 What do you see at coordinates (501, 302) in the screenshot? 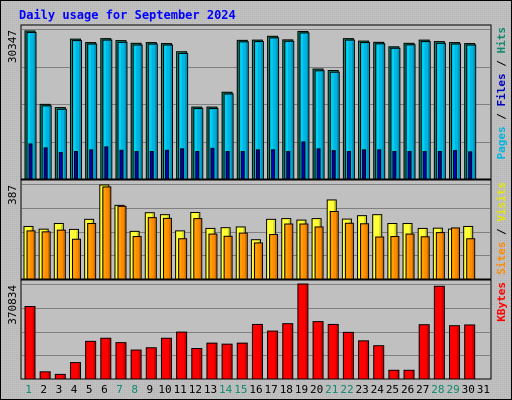
I see `legend-label: KBytes` at bounding box center [501, 302].